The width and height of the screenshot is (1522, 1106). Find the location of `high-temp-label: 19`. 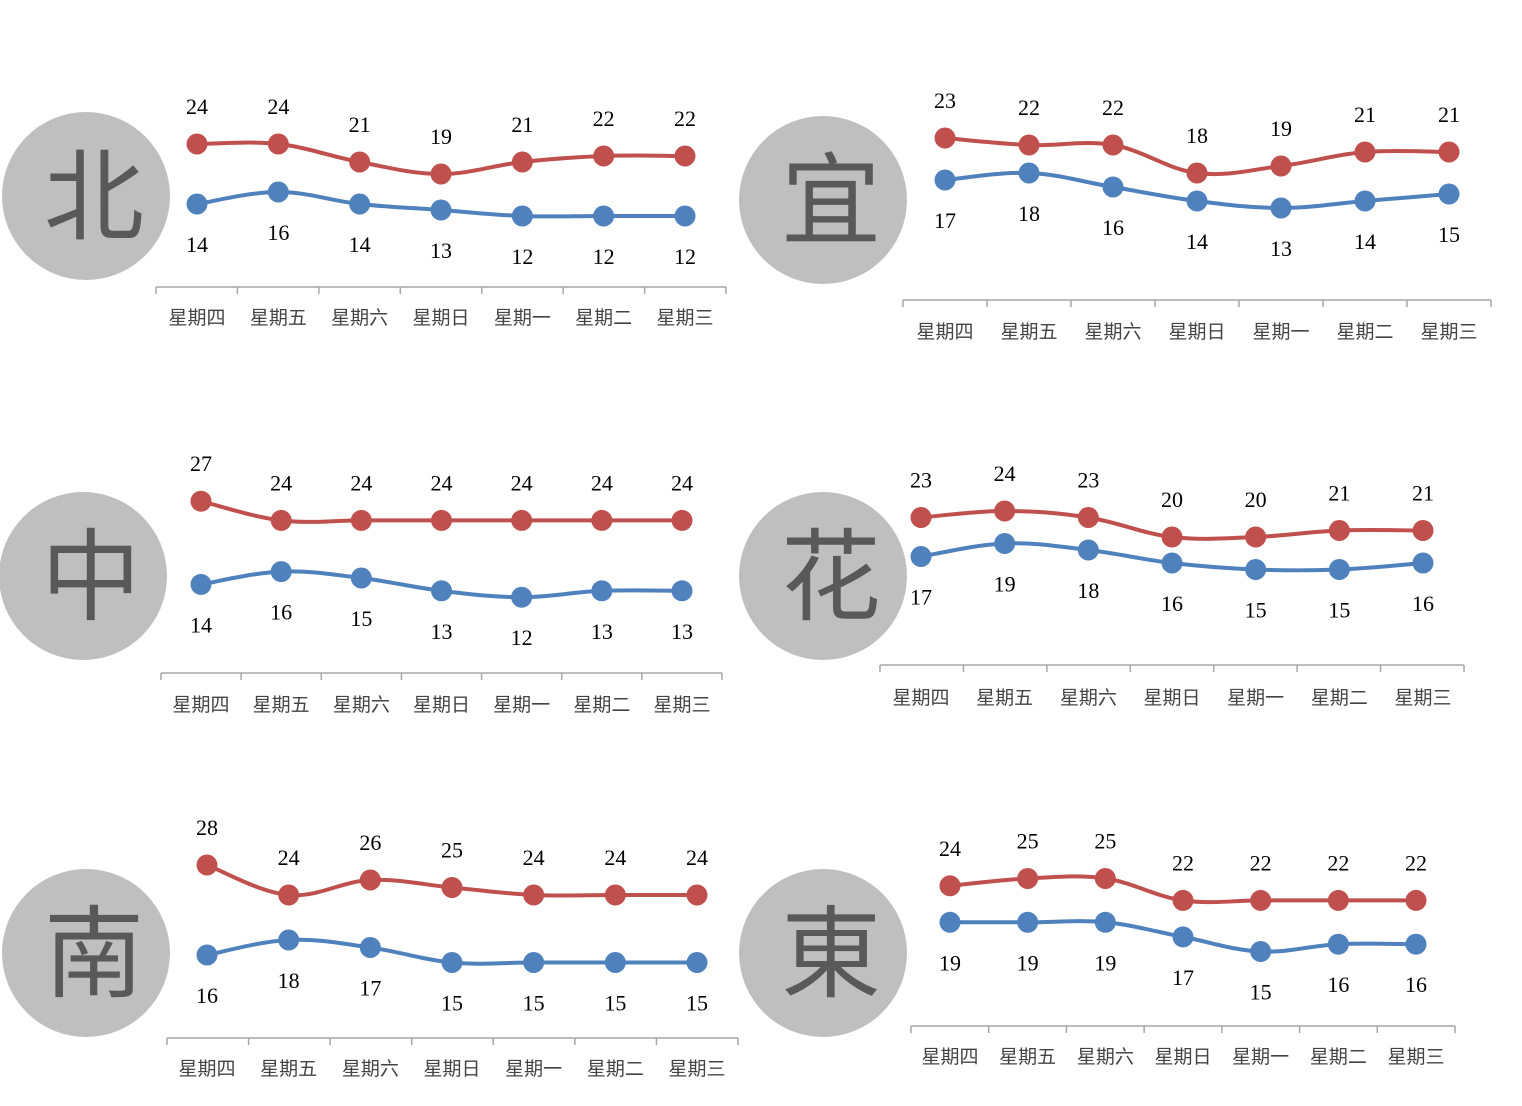

high-temp-label: 19 is located at coordinates (1281, 128).